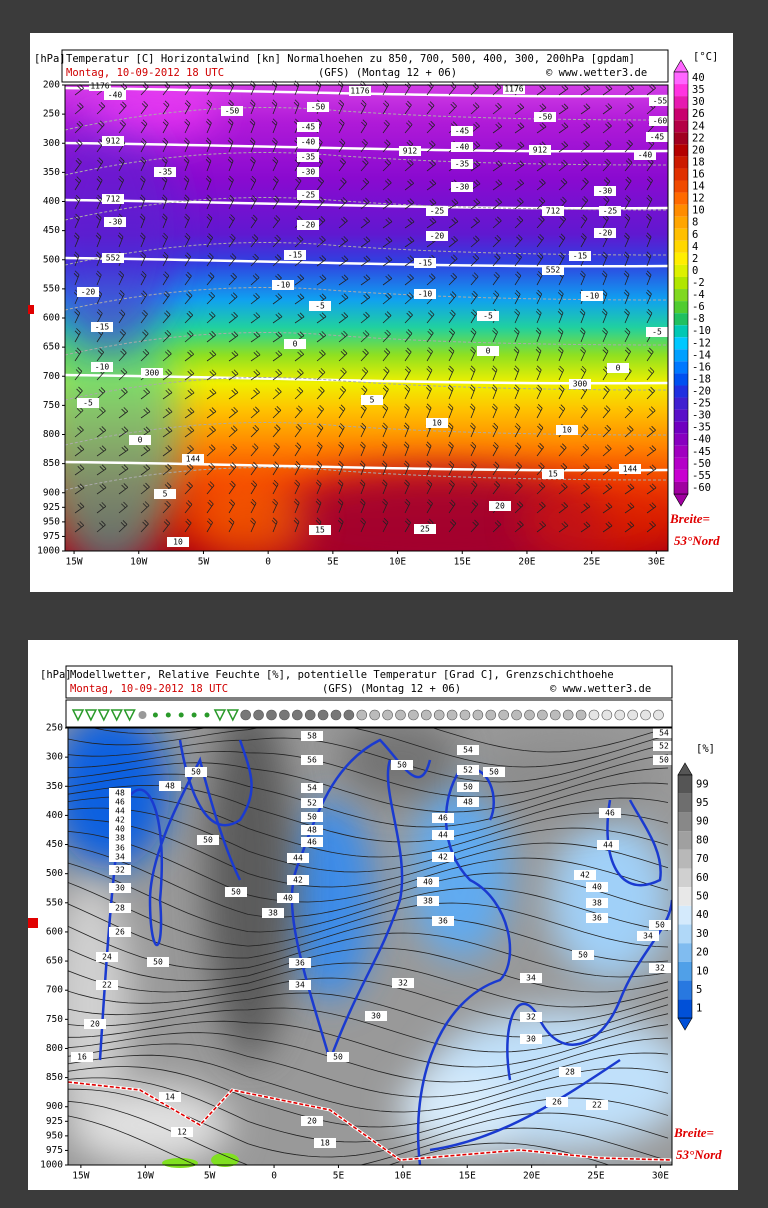 The width and height of the screenshot is (768, 1208). Describe the element at coordinates (54, 1150) in the screenshot. I see `y-tick-label: 975` at that location.